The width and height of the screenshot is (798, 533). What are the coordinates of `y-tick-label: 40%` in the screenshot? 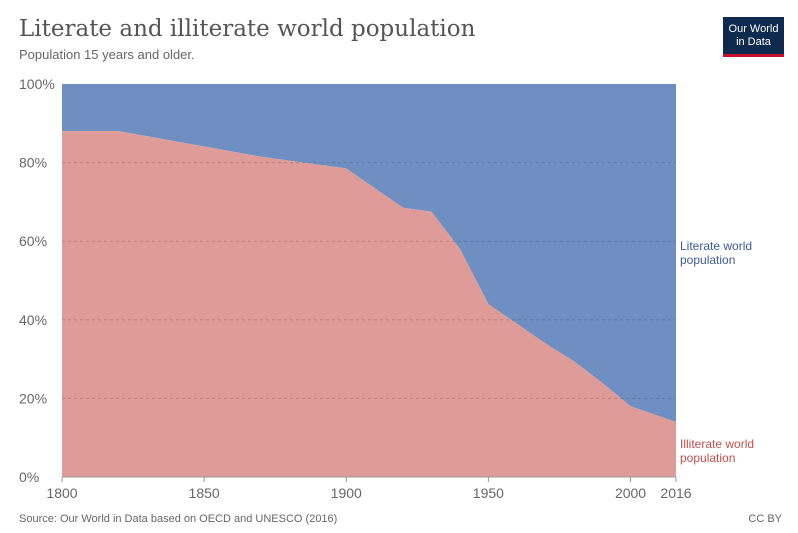 It's located at (33, 320).